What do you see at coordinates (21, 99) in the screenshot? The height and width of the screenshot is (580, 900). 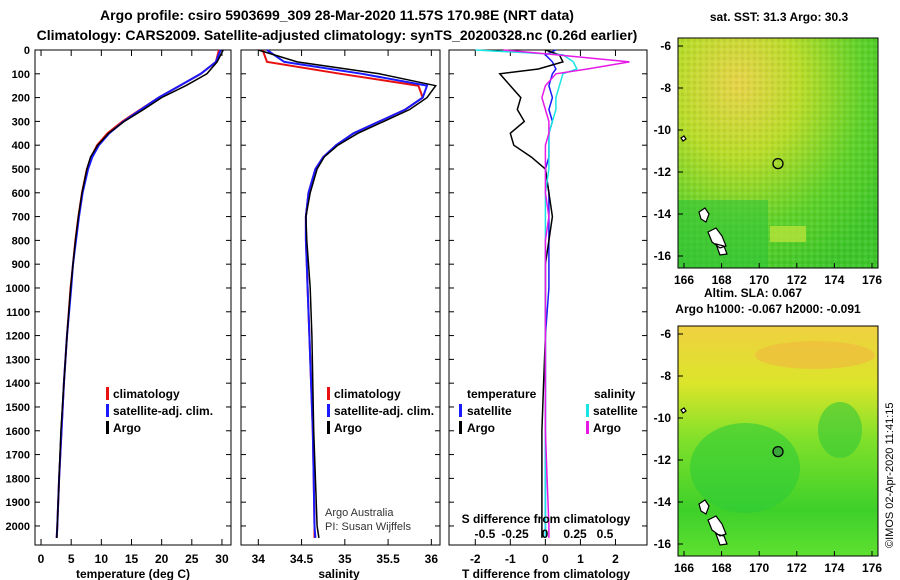 I see `depth-tick-label: 200` at bounding box center [21, 99].